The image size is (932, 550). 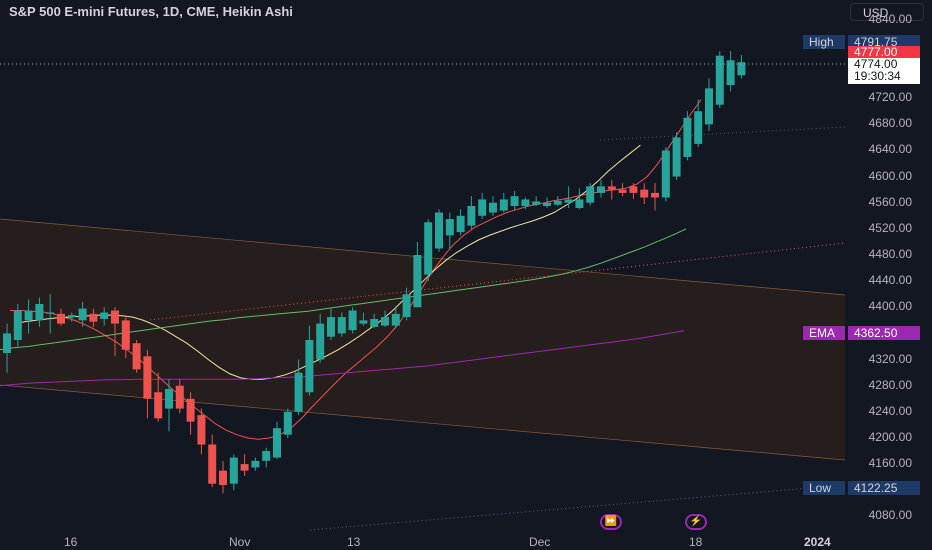 What do you see at coordinates (890, 306) in the screenshot?
I see `price-tick-label: 4400.00` at bounding box center [890, 306].